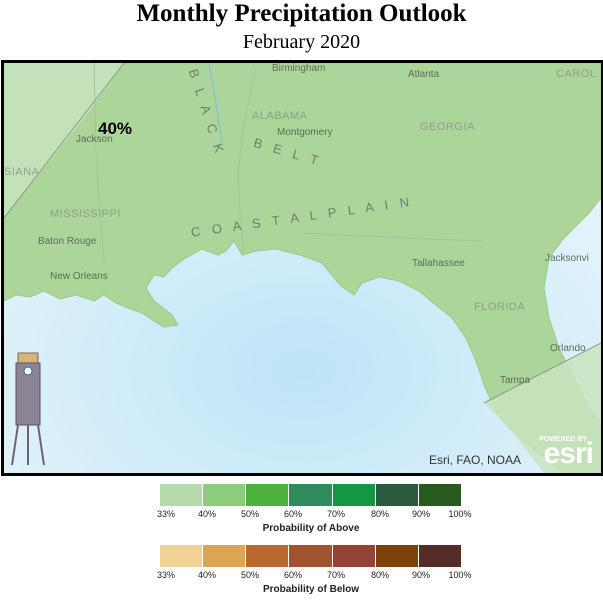 The height and width of the screenshot is (606, 603). I want to click on legend-below-caption: Probability of Below, so click(311, 589).